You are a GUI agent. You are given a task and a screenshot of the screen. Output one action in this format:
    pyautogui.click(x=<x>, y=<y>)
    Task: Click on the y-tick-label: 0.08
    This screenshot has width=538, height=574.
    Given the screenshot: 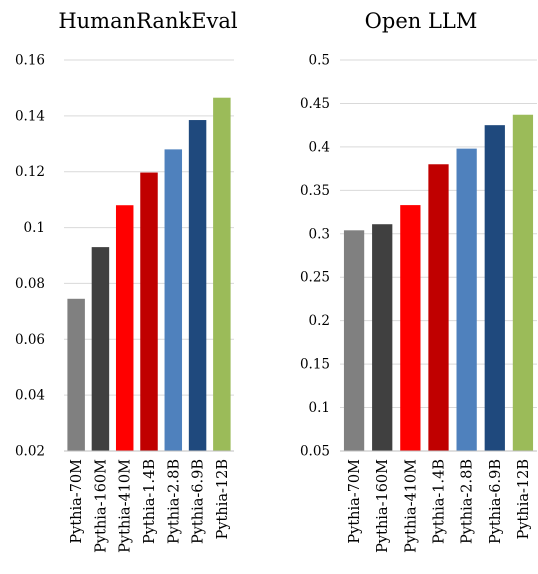 What is the action you would take?
    pyautogui.click(x=30, y=284)
    